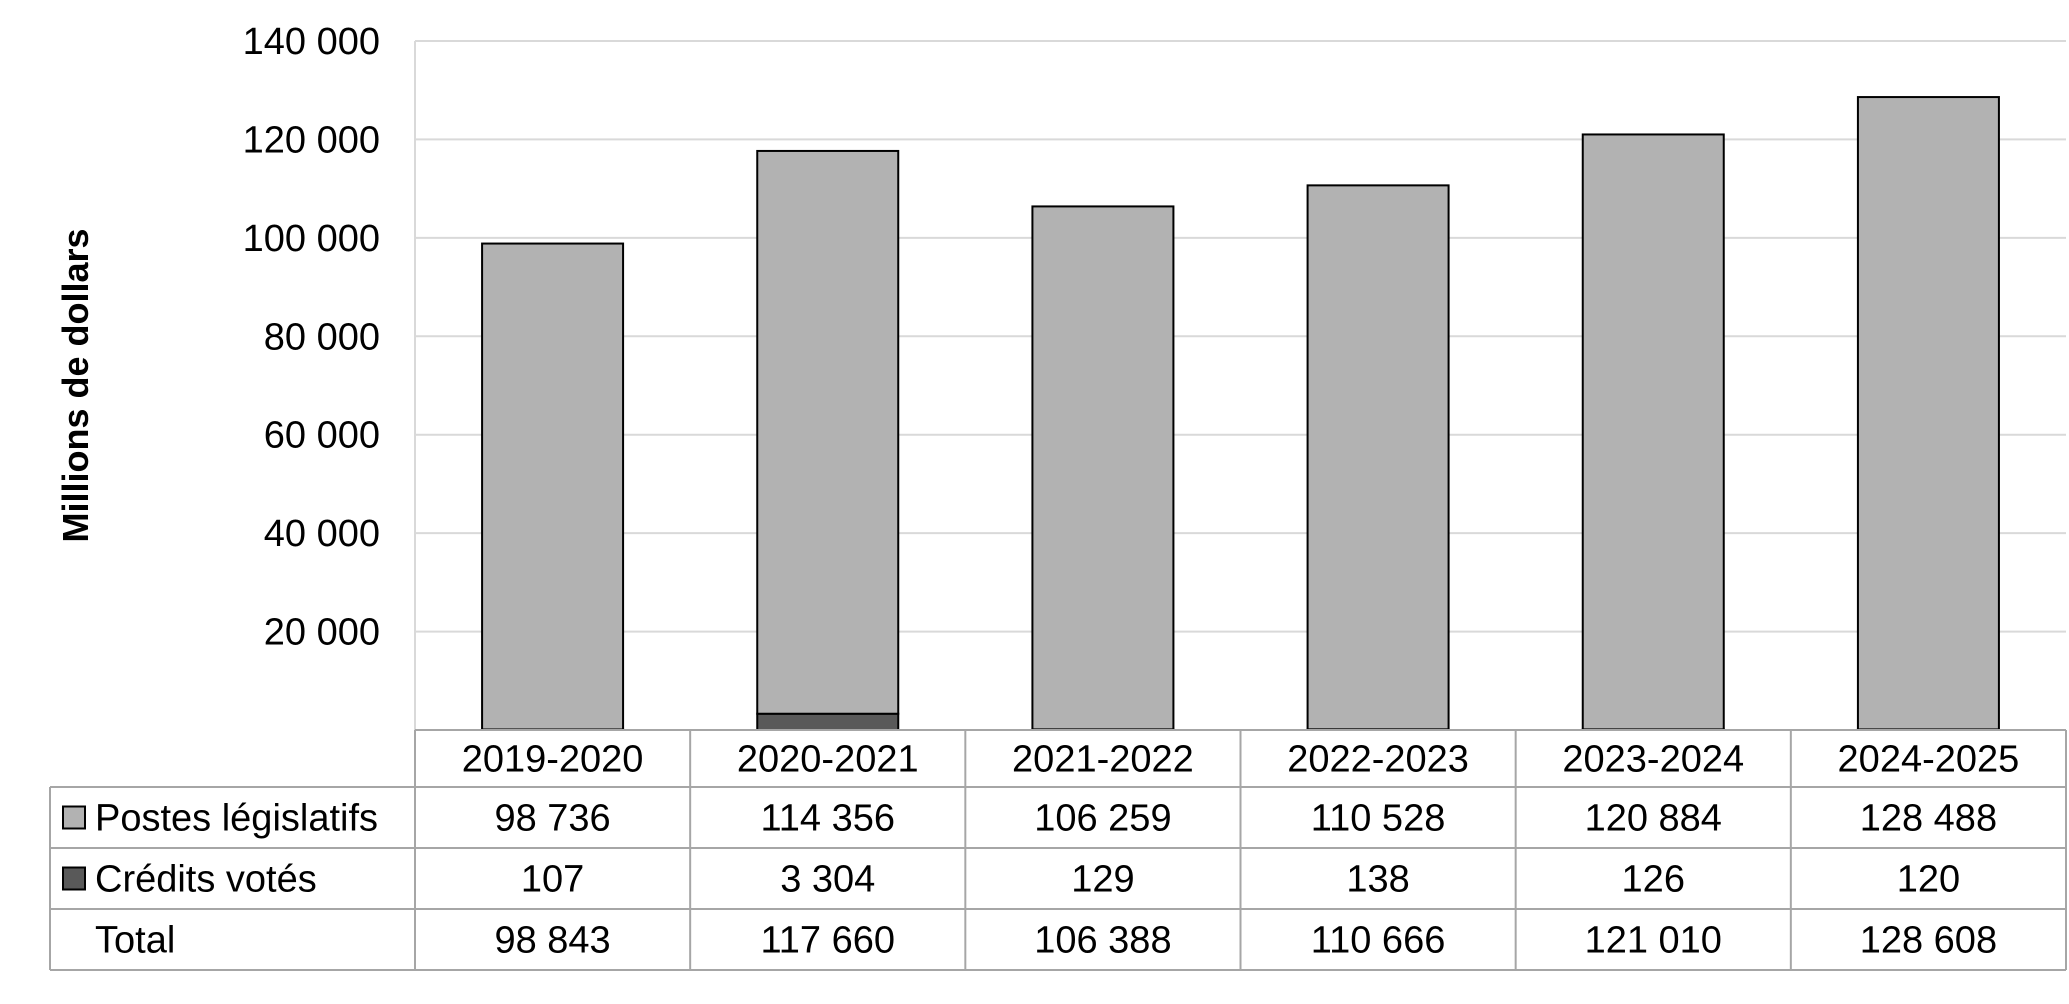  I want to click on total-value: 121 010, so click(1653, 941).